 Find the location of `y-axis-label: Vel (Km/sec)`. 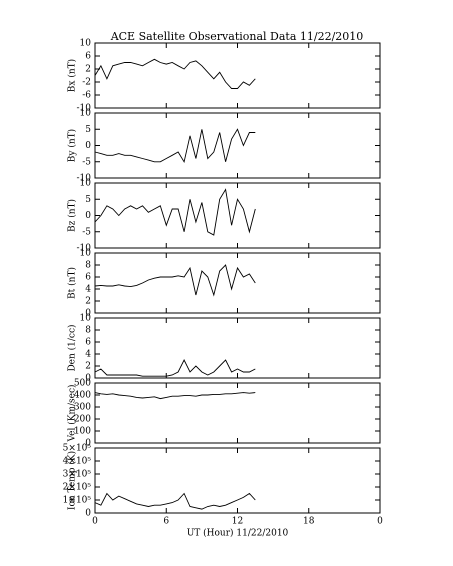

y-axis-label: Vel (Km/sec) is located at coordinates (72, 413).